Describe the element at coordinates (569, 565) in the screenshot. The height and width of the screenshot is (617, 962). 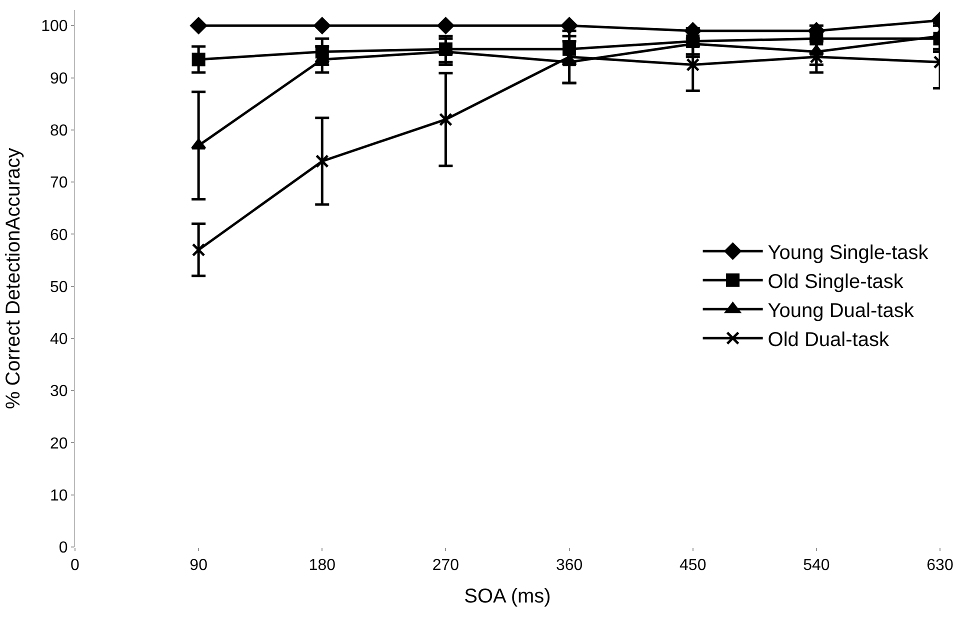
I see `x-tick-label: 360` at that location.